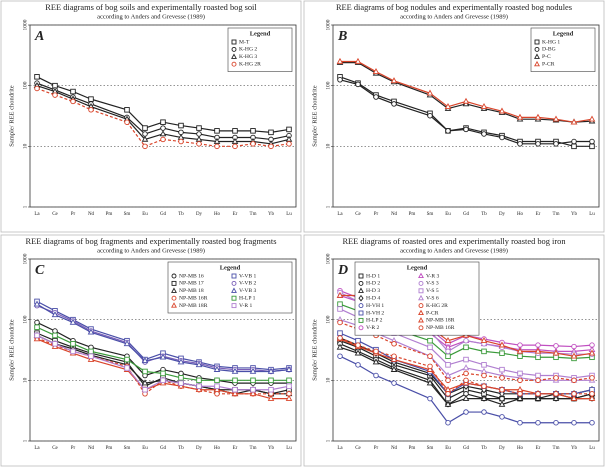 The width and height of the screenshot is (605, 467). Describe the element at coordinates (548, 64) in the screenshot. I see `legend-label: P-CR` at that location.